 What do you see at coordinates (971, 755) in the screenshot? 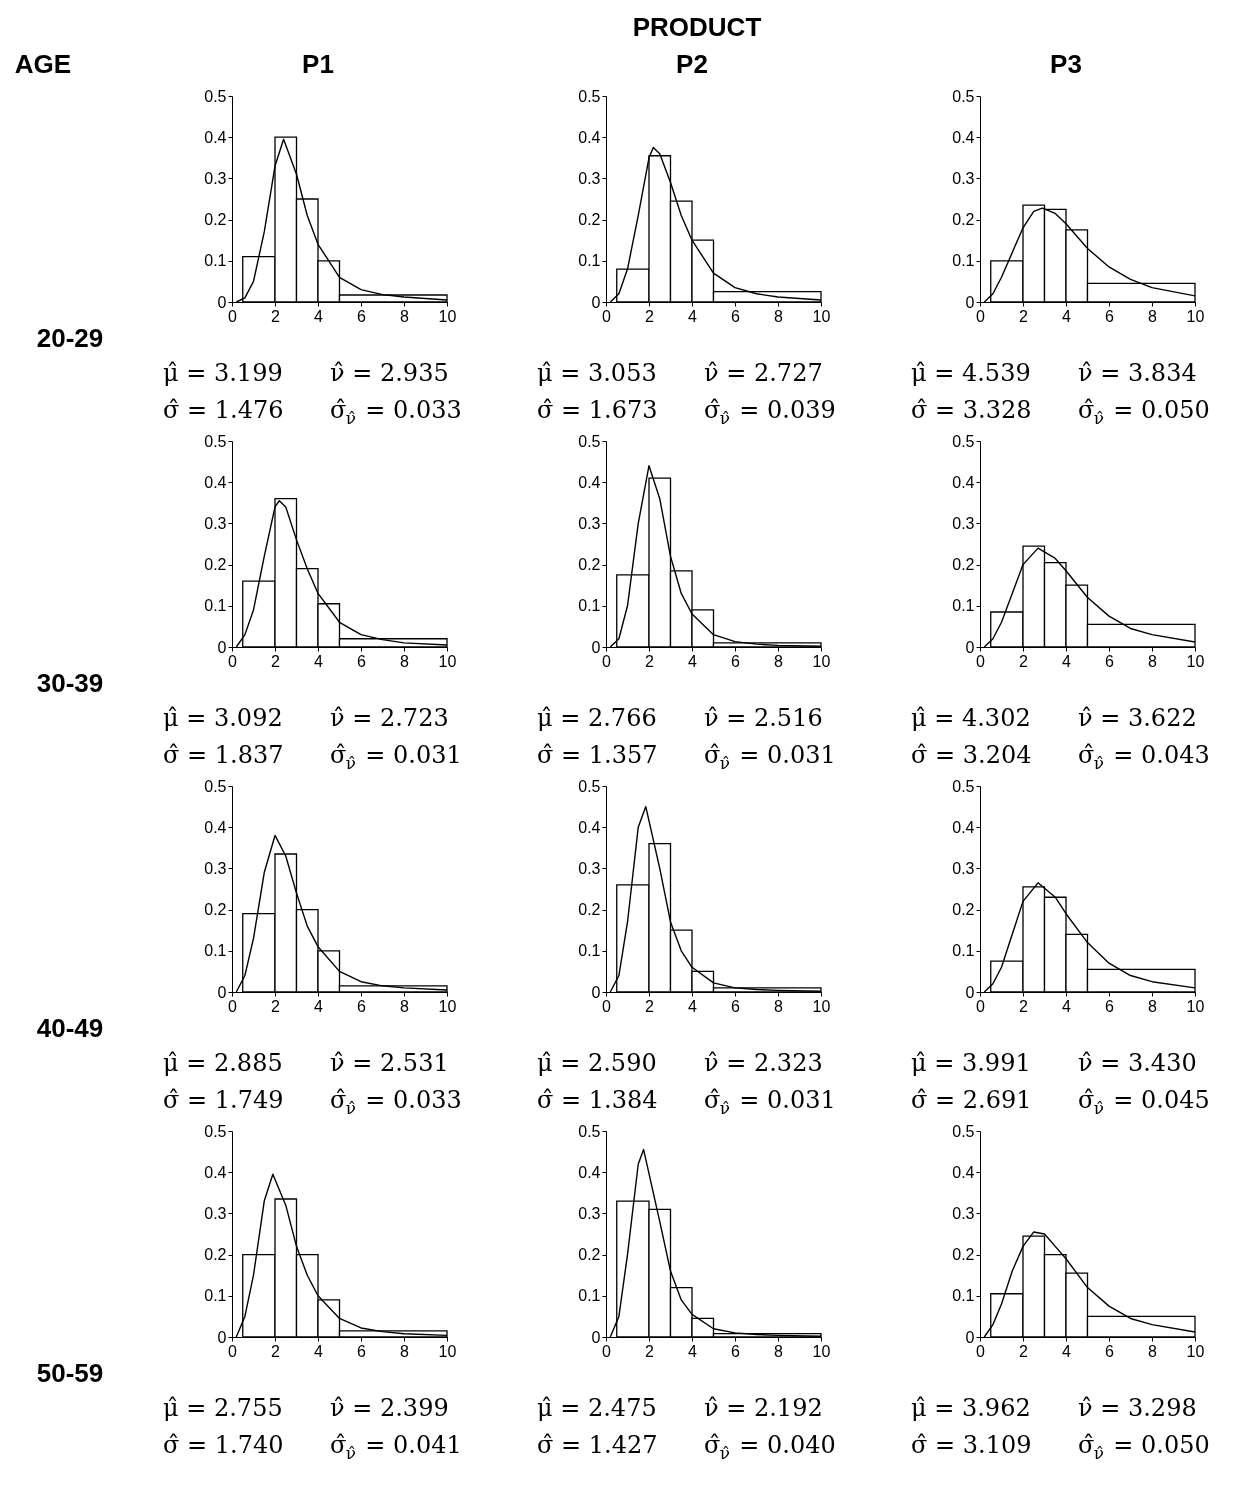
I see `text: σ̂ = 3.204` at bounding box center [971, 755].